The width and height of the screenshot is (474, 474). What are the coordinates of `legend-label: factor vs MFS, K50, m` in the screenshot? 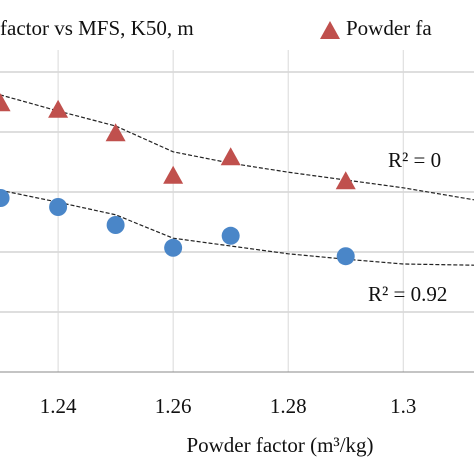 It's located at (97, 28).